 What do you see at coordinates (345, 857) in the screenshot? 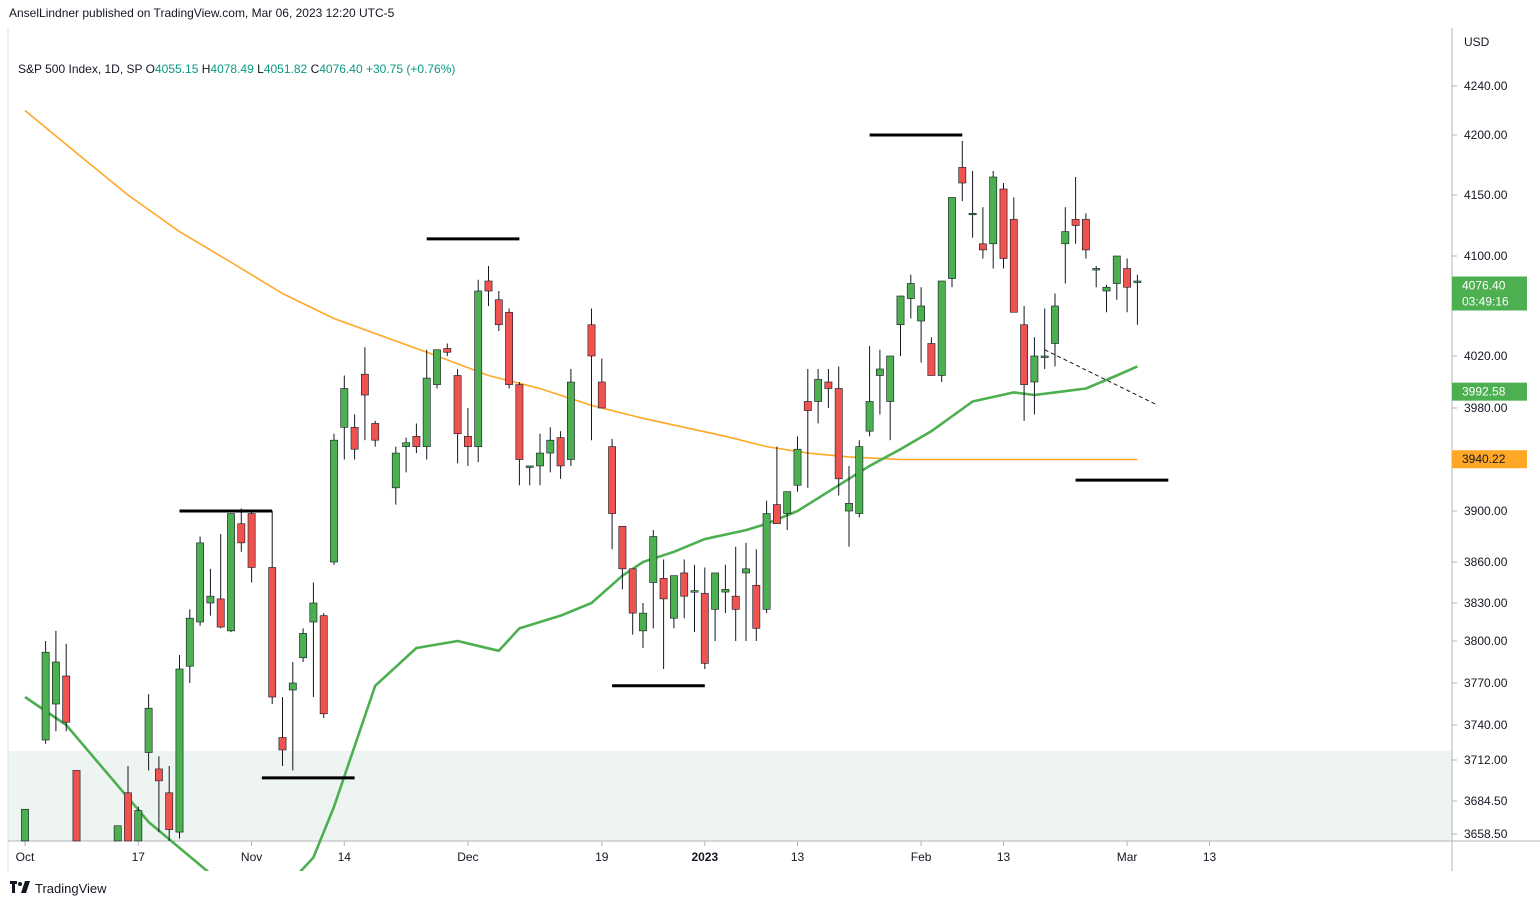
I see `x-tick-label: 14` at bounding box center [345, 857].